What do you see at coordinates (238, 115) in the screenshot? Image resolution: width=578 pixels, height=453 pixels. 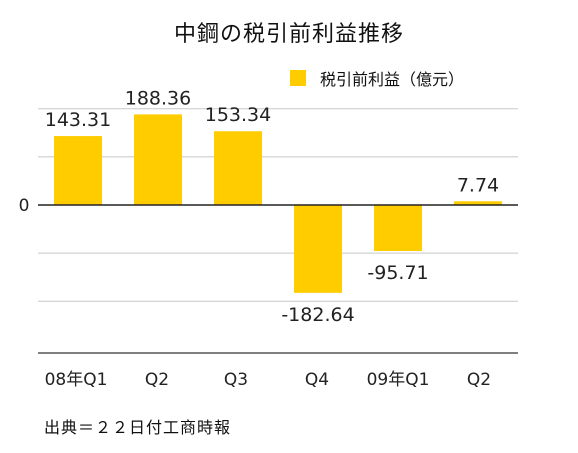 I see `value-label-3: 153.34` at bounding box center [238, 115].